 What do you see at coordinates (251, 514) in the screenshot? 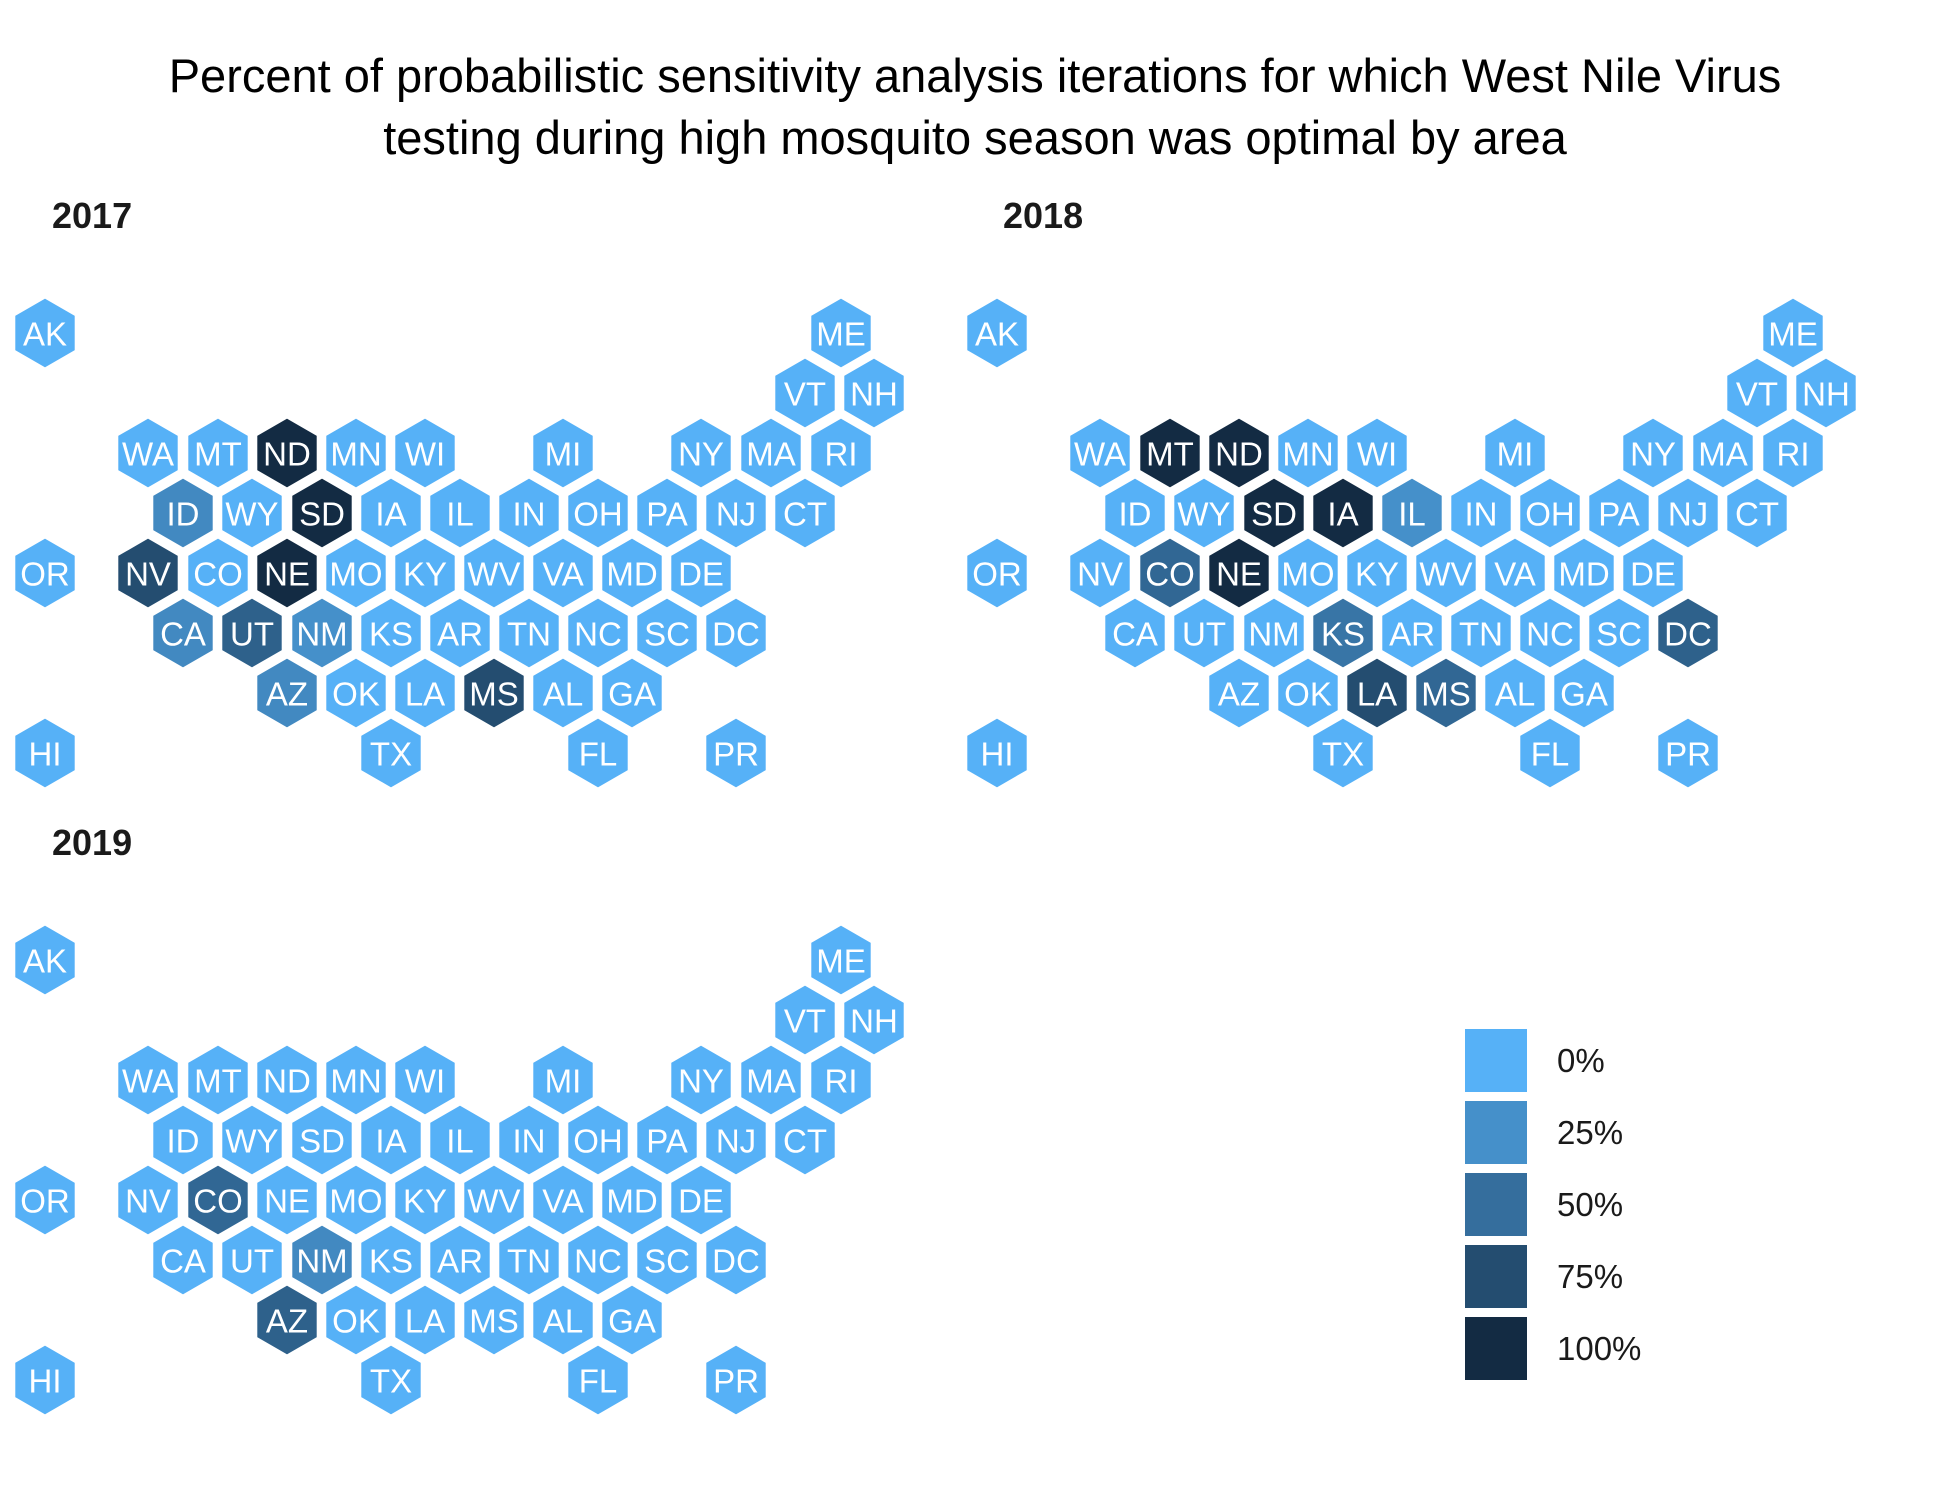
I see `state-label-wy: WY` at bounding box center [251, 514].